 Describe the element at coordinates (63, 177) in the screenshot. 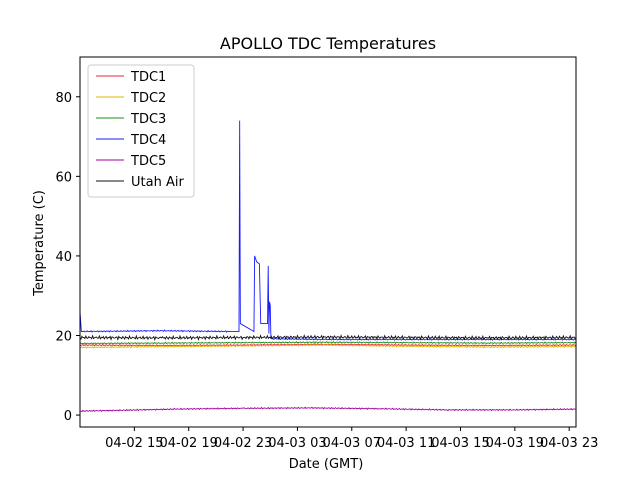

I see `y-tick-label: 60` at that location.